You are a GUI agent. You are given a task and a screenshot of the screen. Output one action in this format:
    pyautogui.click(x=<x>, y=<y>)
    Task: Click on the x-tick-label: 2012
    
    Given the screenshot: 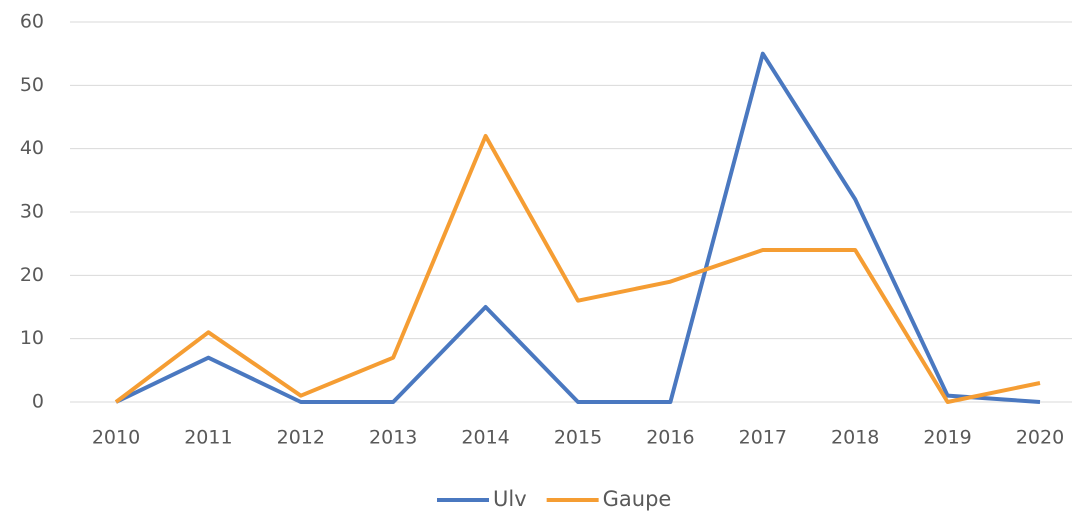 What is the action you would take?
    pyautogui.click(x=301, y=438)
    